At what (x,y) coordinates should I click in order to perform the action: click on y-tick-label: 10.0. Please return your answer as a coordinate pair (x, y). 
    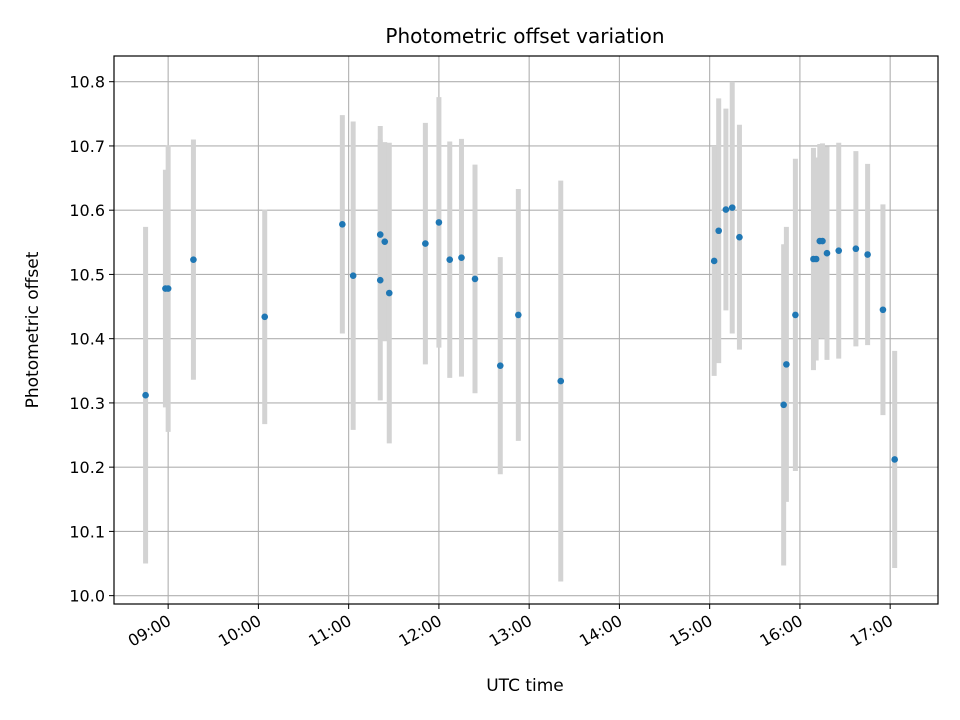
    Looking at the image, I should click on (87, 596).